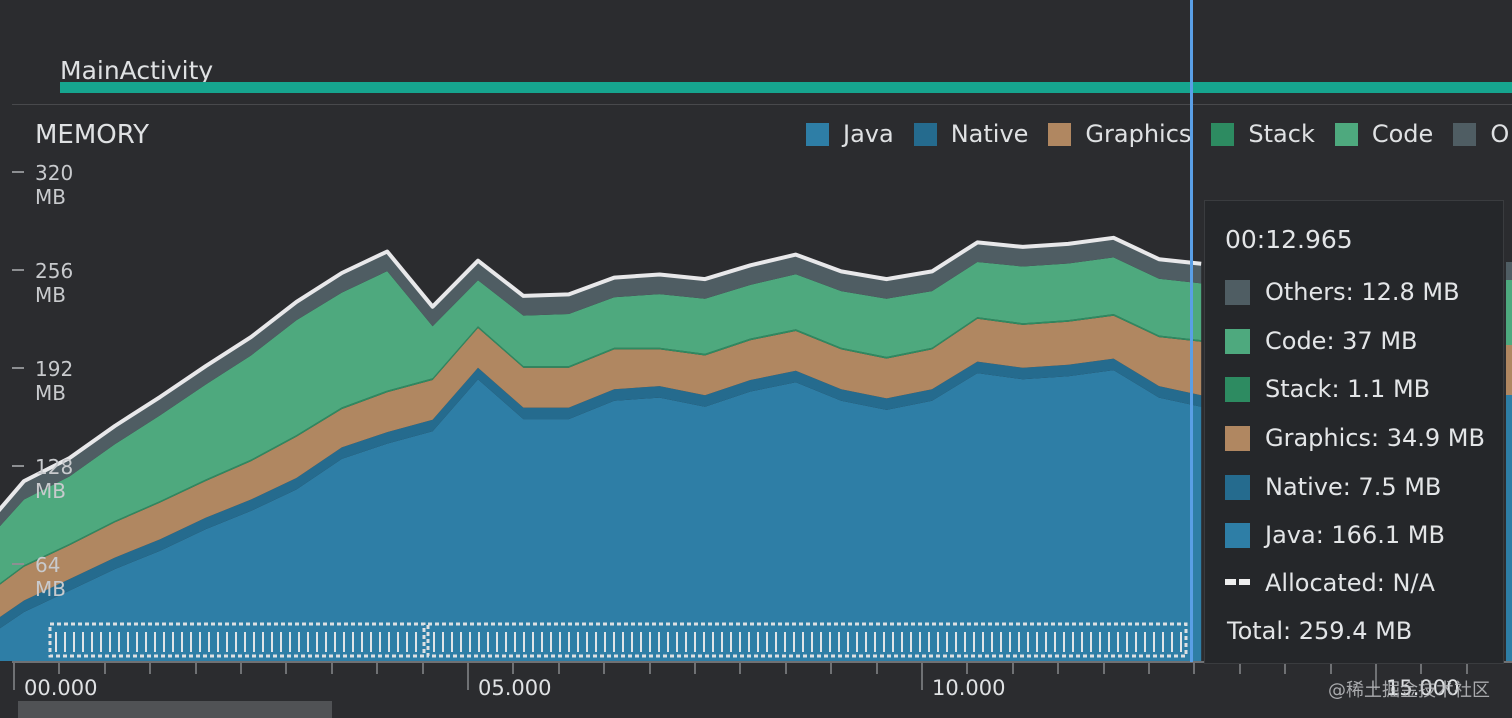  What do you see at coordinates (786, 87) in the screenshot?
I see `activity-bar` at bounding box center [786, 87].